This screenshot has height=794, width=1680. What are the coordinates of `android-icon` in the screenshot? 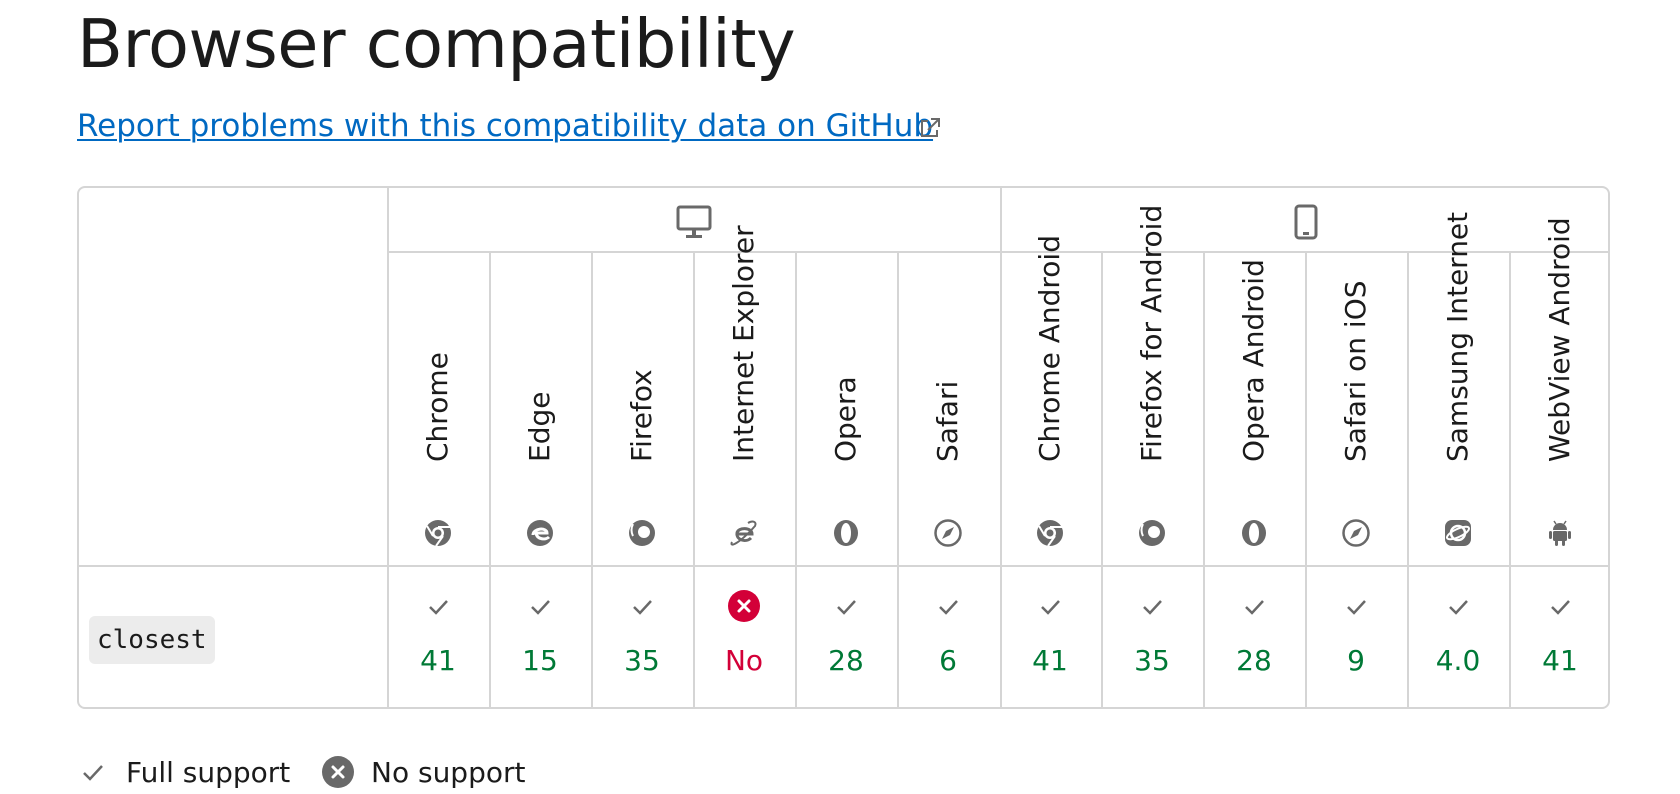 It's located at (1560, 533).